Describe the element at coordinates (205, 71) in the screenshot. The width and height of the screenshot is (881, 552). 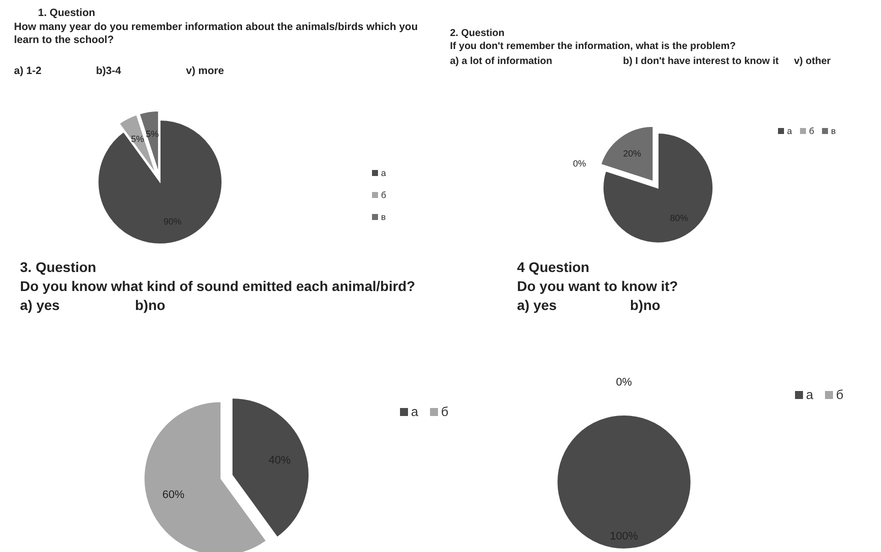
I see `text: v) more` at that location.